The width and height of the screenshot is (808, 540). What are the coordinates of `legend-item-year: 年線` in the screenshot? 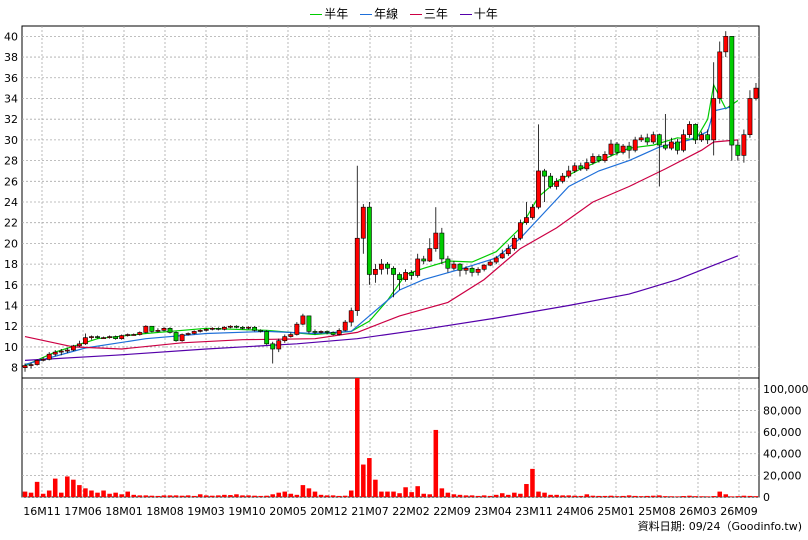 It's located at (379, 13).